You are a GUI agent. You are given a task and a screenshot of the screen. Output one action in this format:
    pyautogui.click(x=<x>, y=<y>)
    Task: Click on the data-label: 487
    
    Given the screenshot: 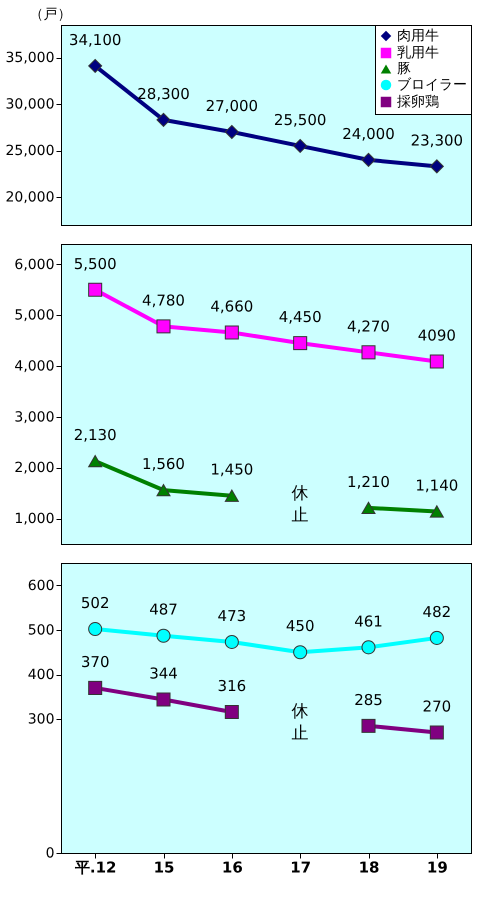 What is the action you would take?
    pyautogui.click(x=163, y=609)
    